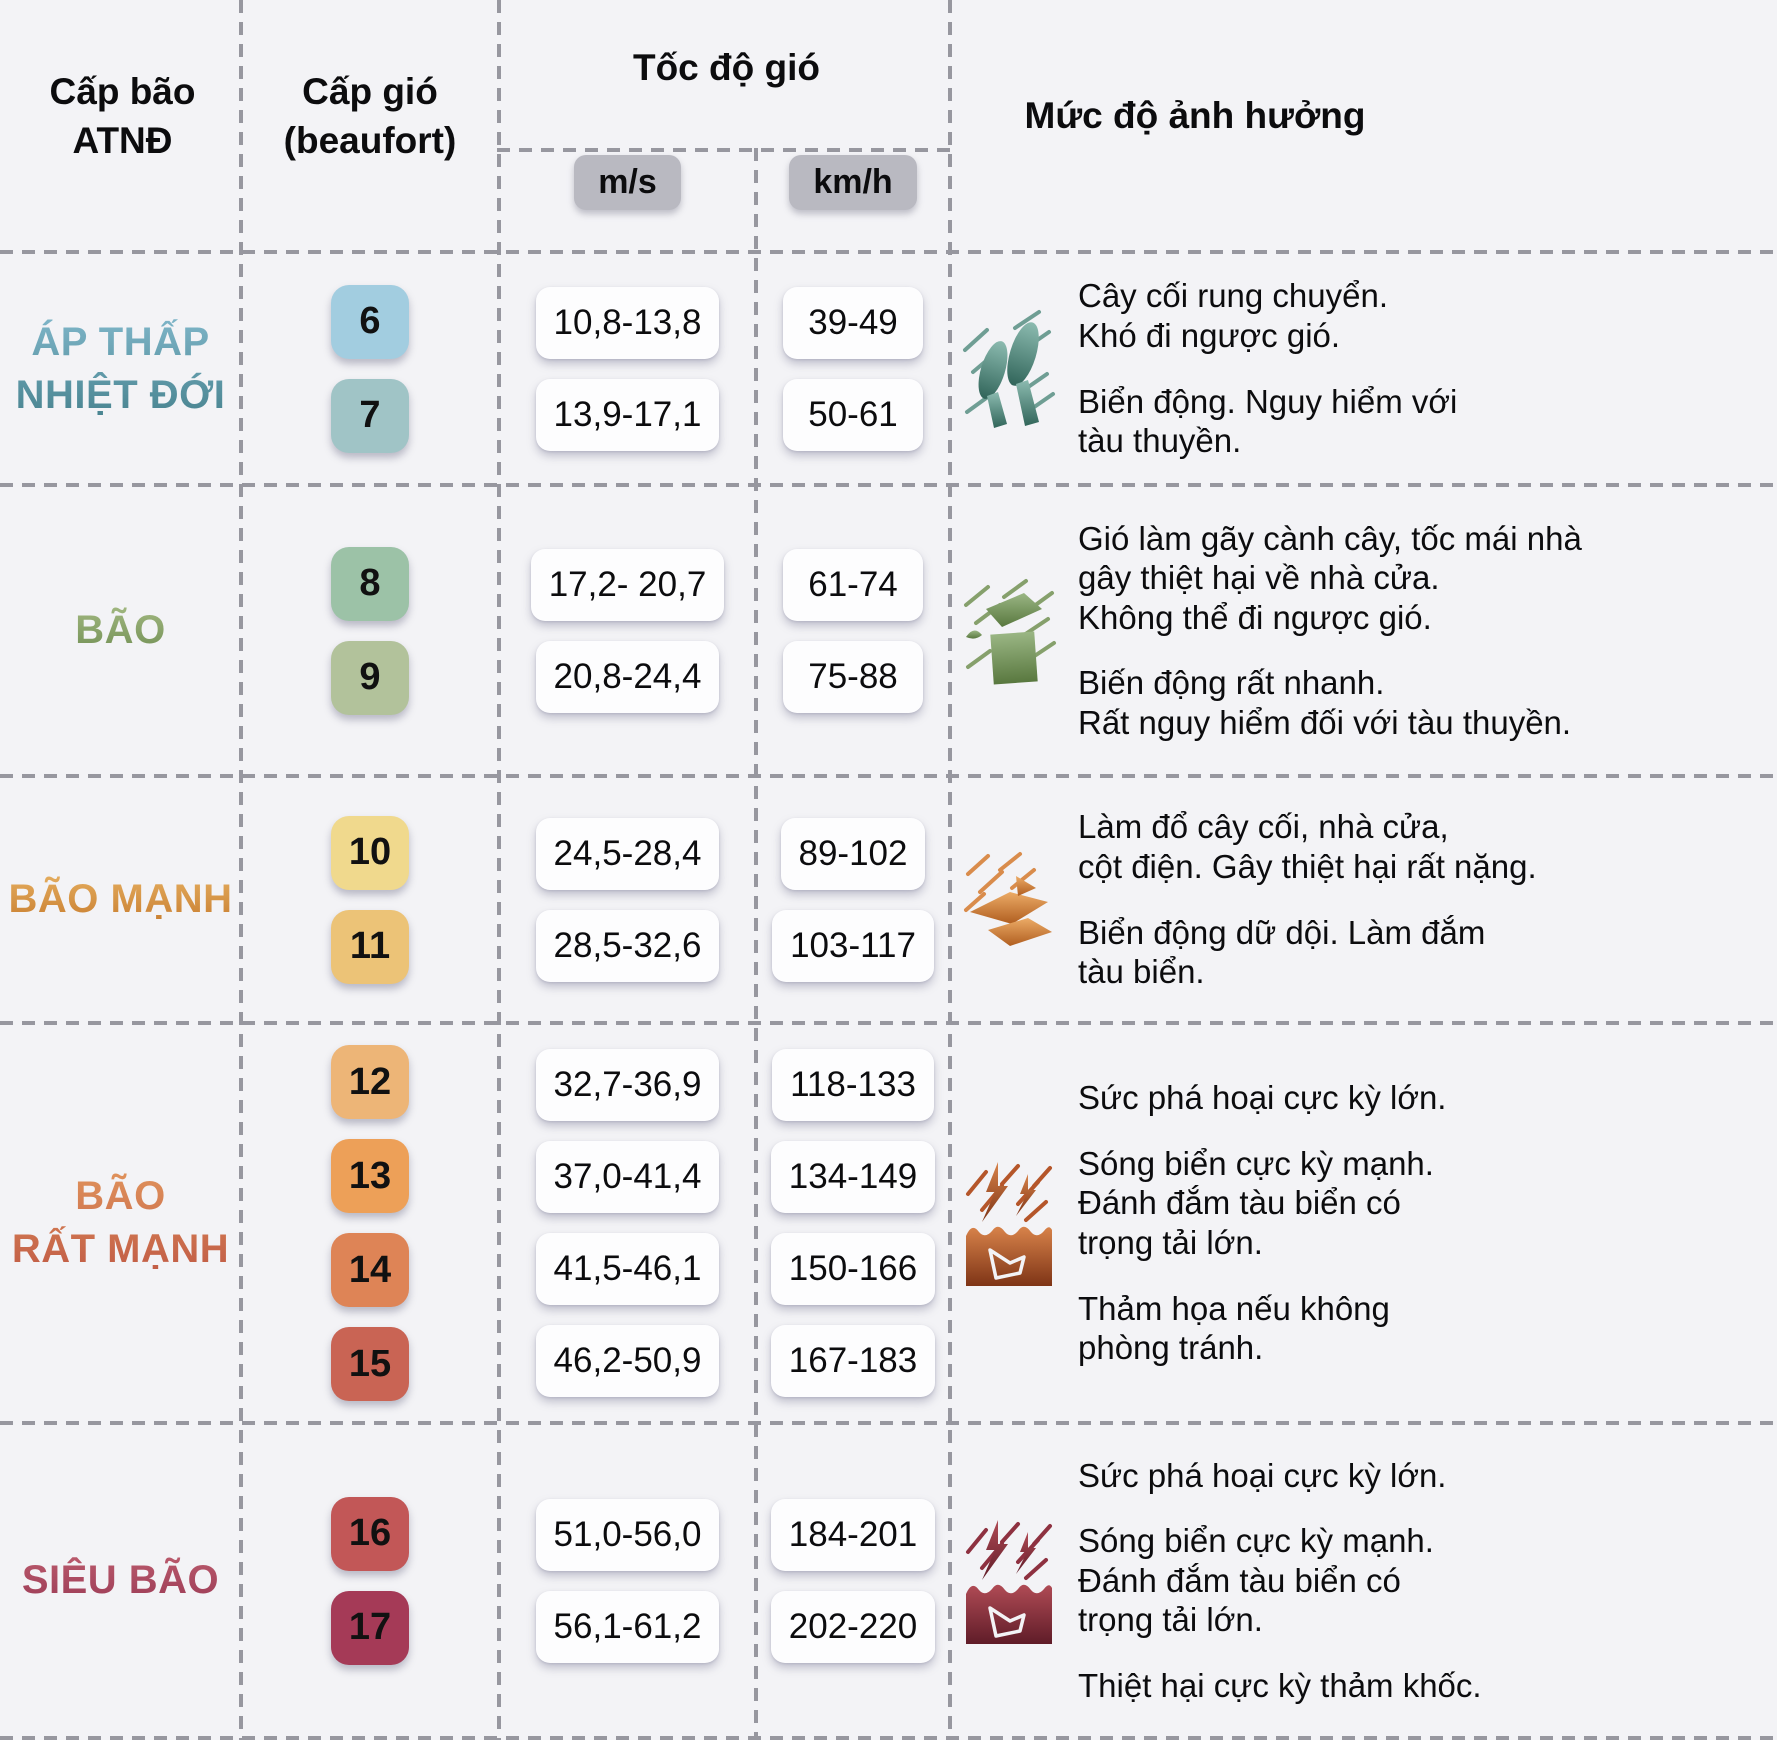  What do you see at coordinates (627, 1361) in the screenshot?
I see `speed-ms-value: 46,2-50,9` at bounding box center [627, 1361].